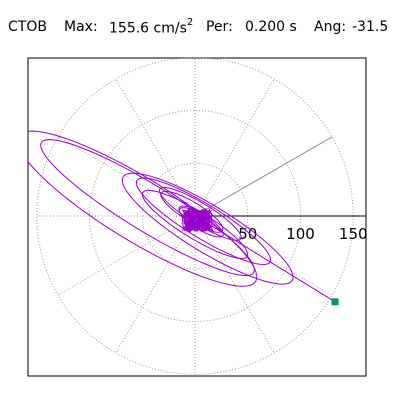  Describe the element at coordinates (219, 27) in the screenshot. I see `period-label: Per:` at that location.